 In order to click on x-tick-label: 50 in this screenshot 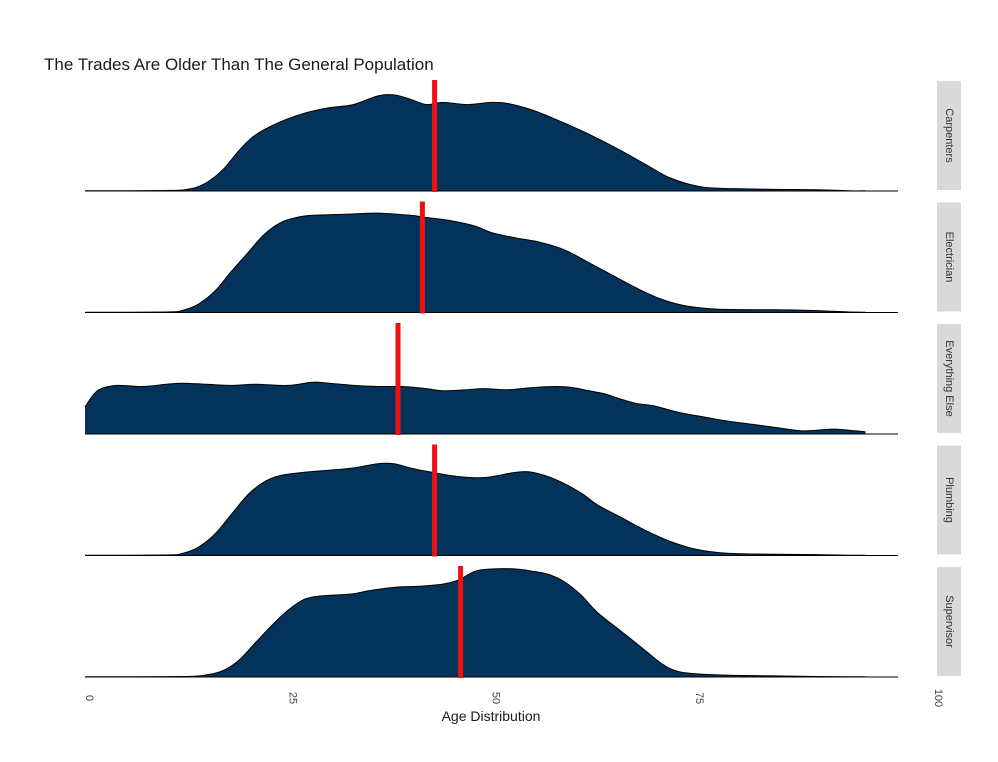, I will do `click(496, 698)`.